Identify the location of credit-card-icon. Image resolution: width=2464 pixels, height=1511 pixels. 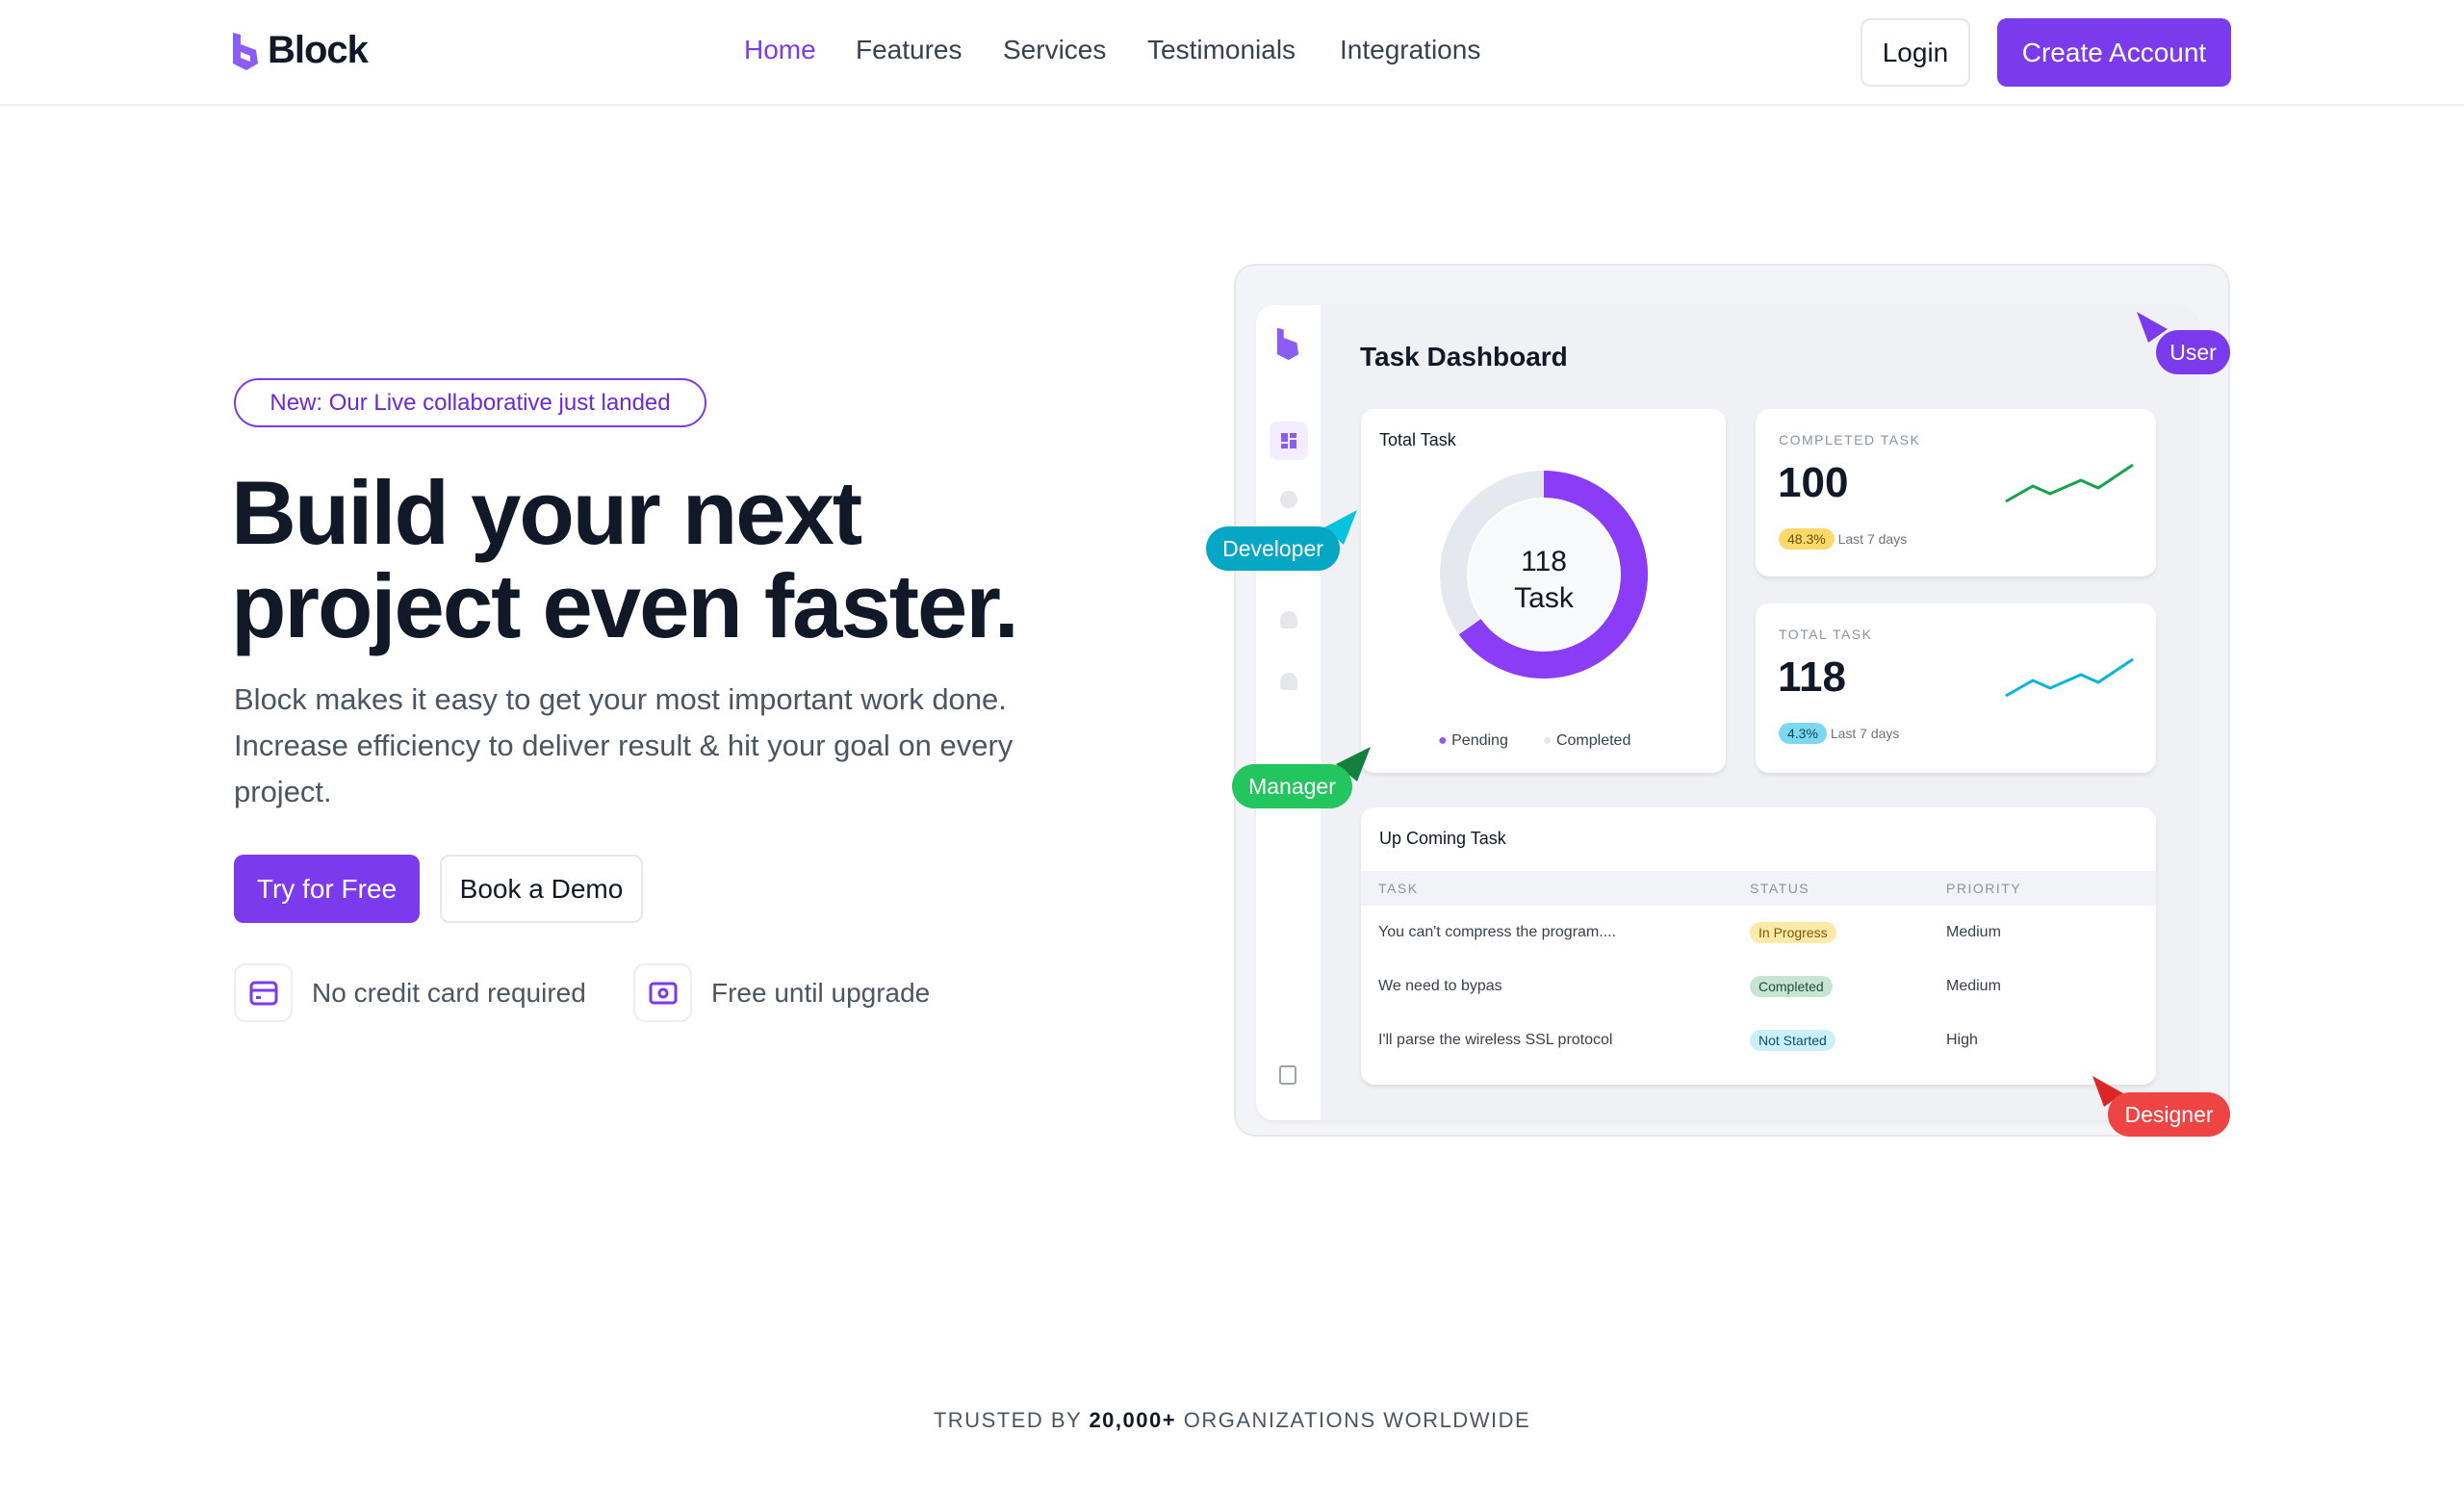
(263, 992).